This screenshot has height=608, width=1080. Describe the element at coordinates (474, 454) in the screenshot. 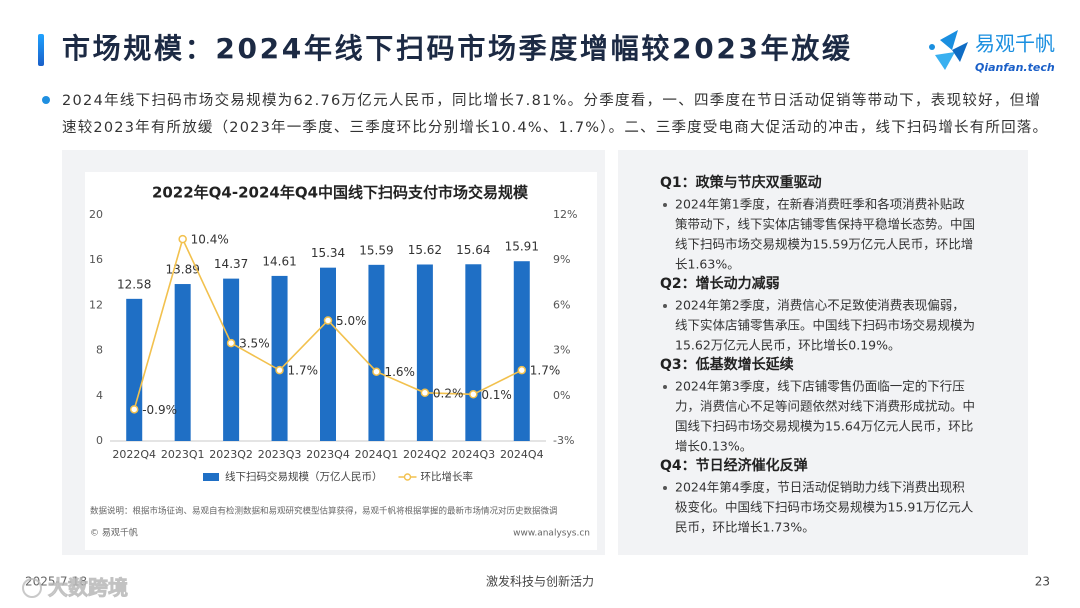

I see `x-tick-label: 2024Q3` at that location.